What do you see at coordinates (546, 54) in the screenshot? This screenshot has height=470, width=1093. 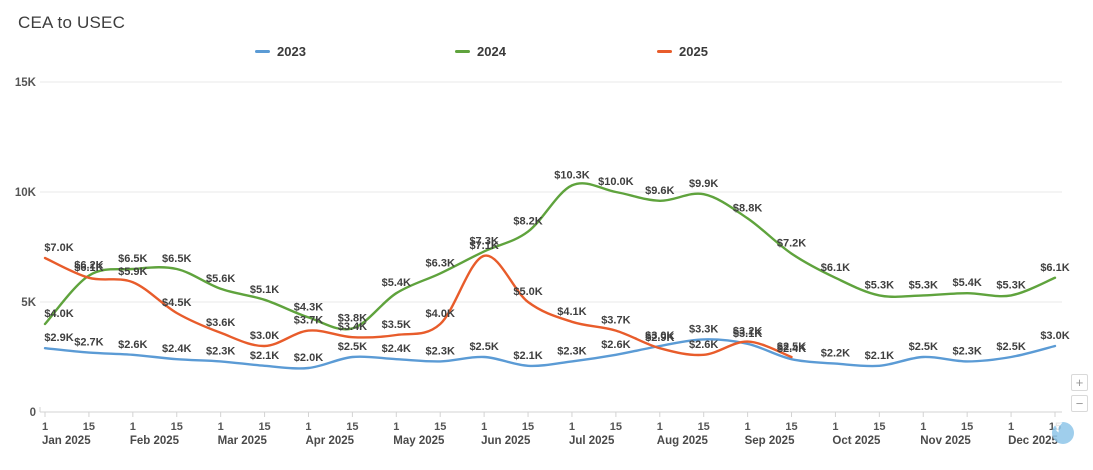 I see `legend: 2023 2024 2025` at bounding box center [546, 54].